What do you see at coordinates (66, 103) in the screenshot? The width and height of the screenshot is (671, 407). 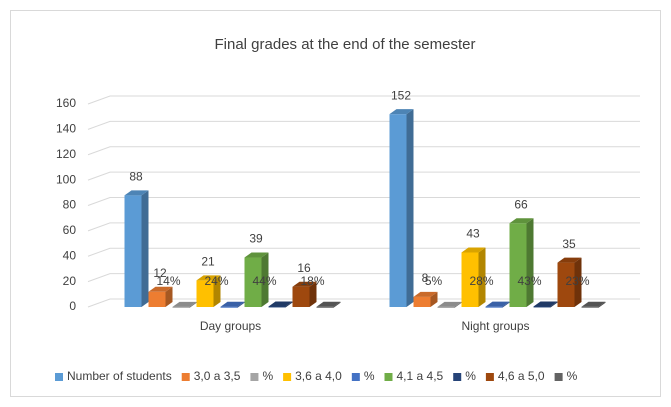 I see `y-tick-label: 160` at bounding box center [66, 103].